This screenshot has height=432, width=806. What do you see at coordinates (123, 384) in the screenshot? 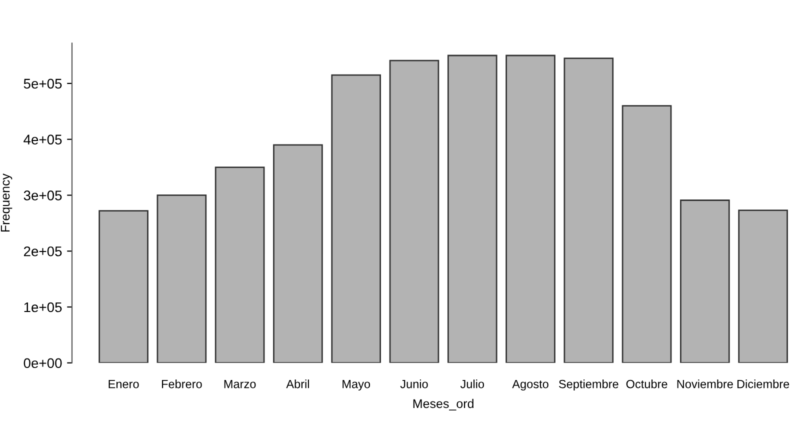
I see `x-tick-label: Enero` at bounding box center [123, 384].